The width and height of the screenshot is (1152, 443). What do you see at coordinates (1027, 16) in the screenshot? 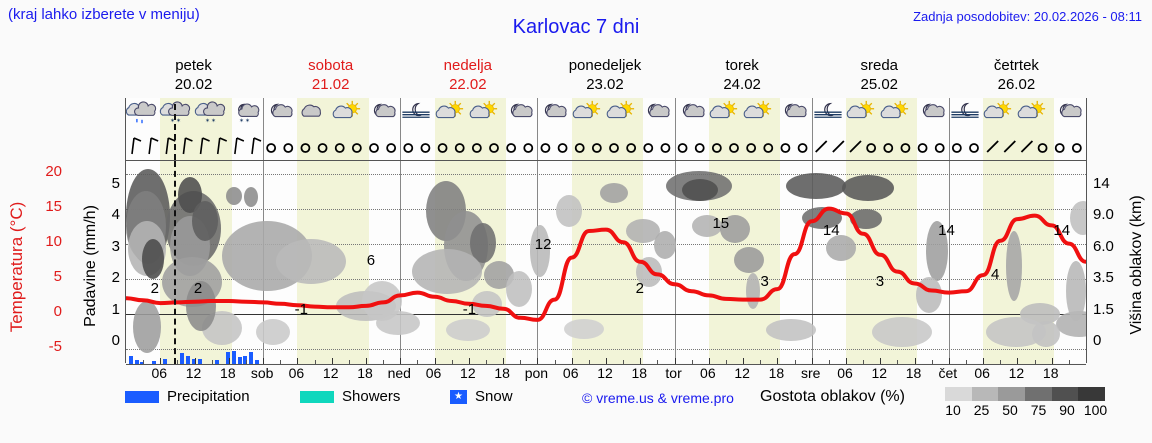
I see `last-update-label: Zadnja posodobitev: 20.02.2026 - 08:11` at bounding box center [1027, 16].